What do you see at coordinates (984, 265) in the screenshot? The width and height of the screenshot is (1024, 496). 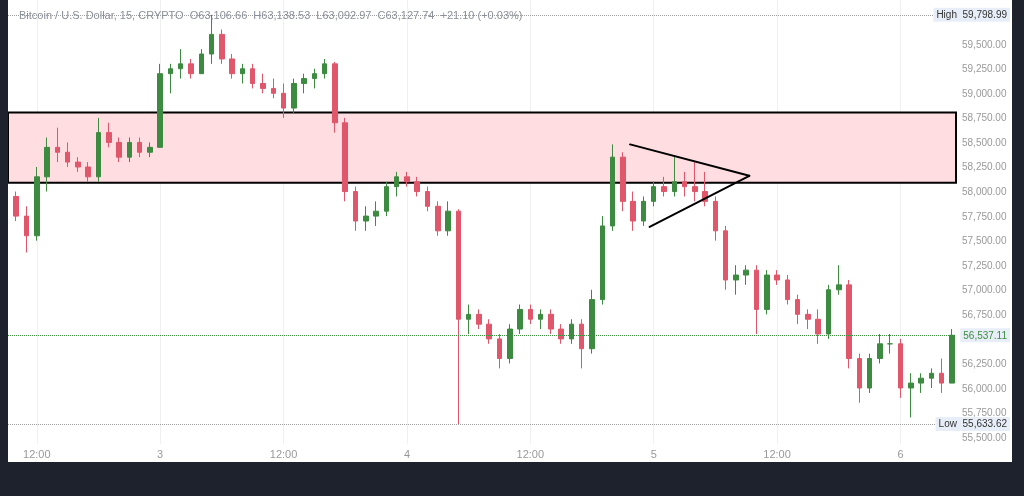 I see `y-tick-label: 57,250.00` at bounding box center [984, 265].